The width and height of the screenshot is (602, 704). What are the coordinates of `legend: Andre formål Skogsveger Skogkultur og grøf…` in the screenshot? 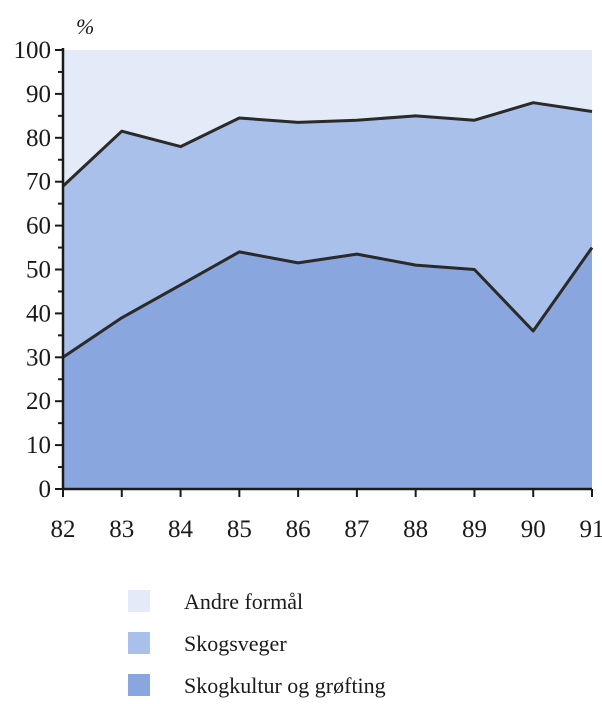 It's located at (257, 643).